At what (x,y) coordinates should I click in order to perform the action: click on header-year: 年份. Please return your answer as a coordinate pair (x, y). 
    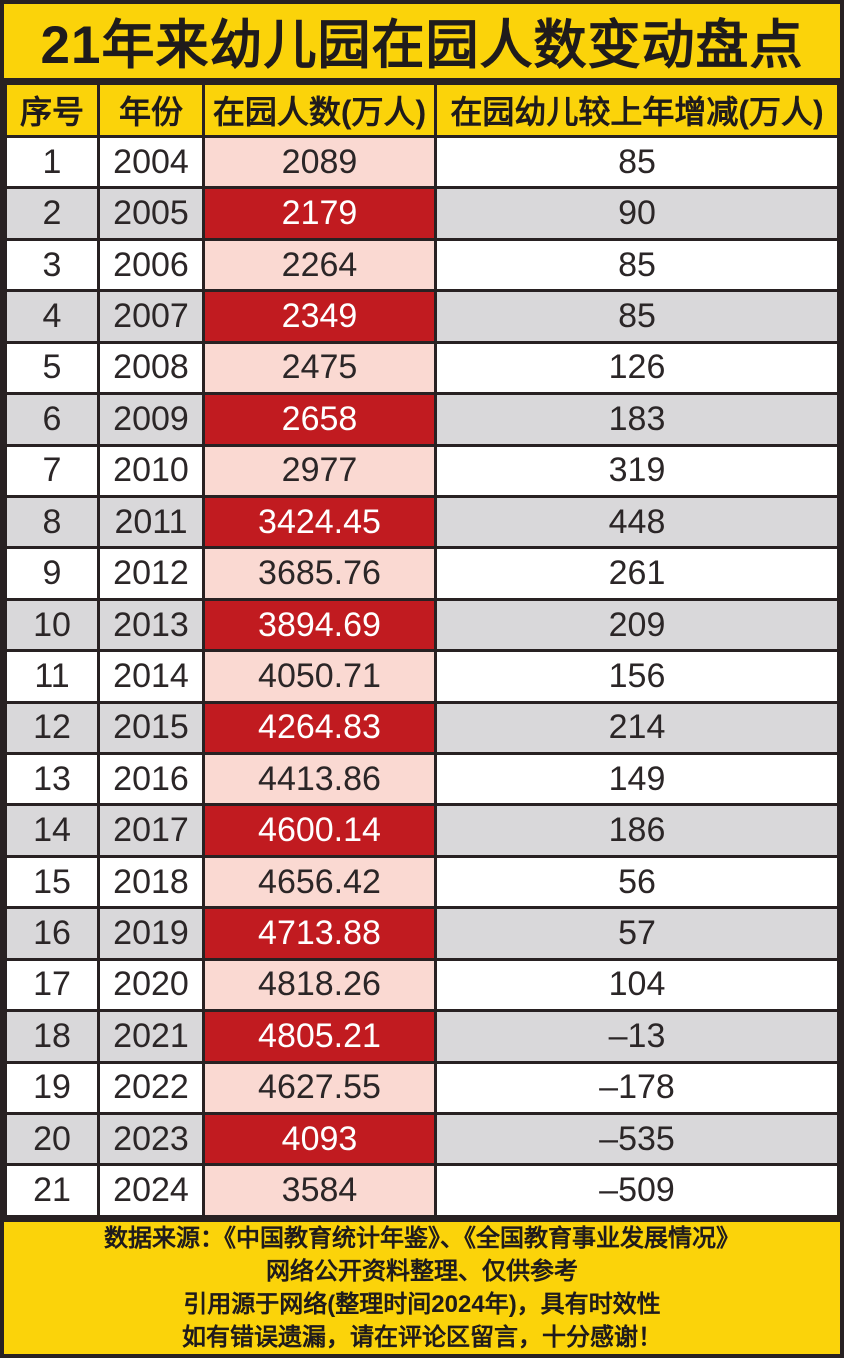
    Looking at the image, I should click on (151, 110).